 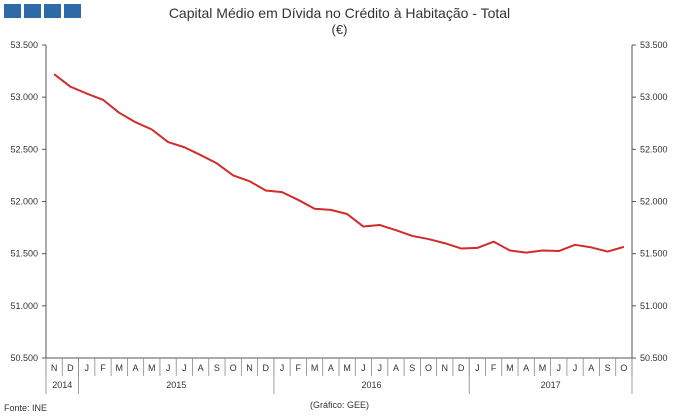 I want to click on y-tick-label-left: 53.000, so click(x=24, y=97).